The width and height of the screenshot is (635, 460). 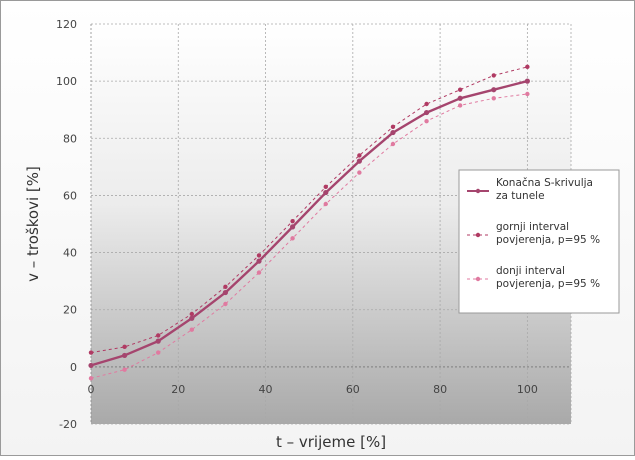 I want to click on legend-label-1: gornji interval povjerenja, p=95 %, so click(x=548, y=233).